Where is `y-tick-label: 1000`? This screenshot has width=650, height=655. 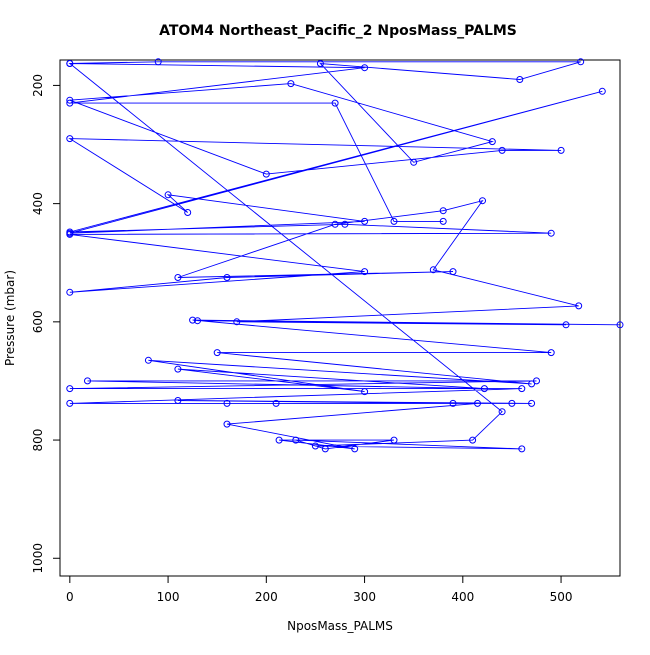
y-tick-label: 1000 is located at coordinates (38, 558).